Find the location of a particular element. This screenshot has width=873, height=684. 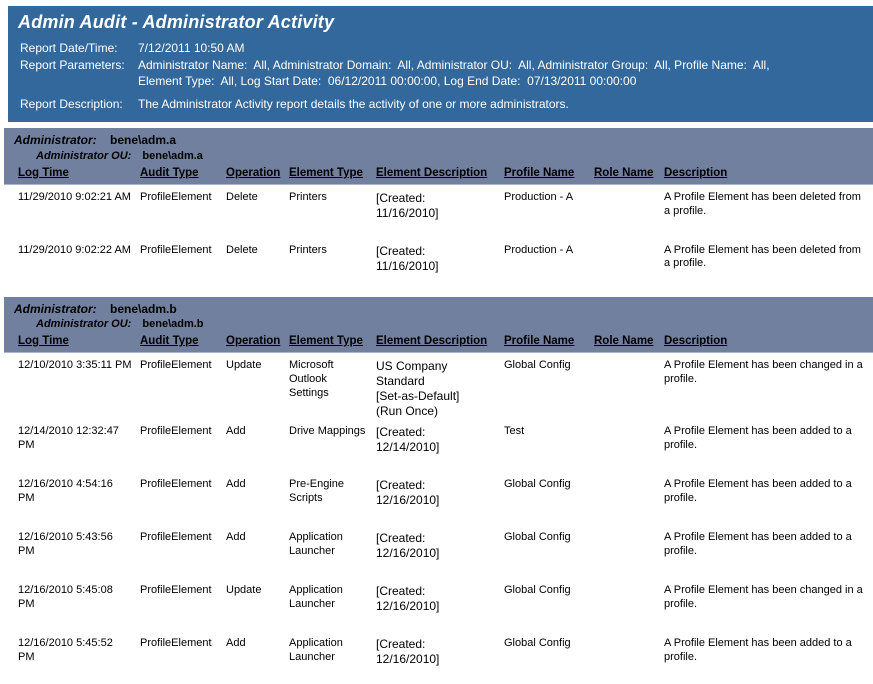

report-title: Admin Audit - Administrator Activity is located at coordinates (176, 22).